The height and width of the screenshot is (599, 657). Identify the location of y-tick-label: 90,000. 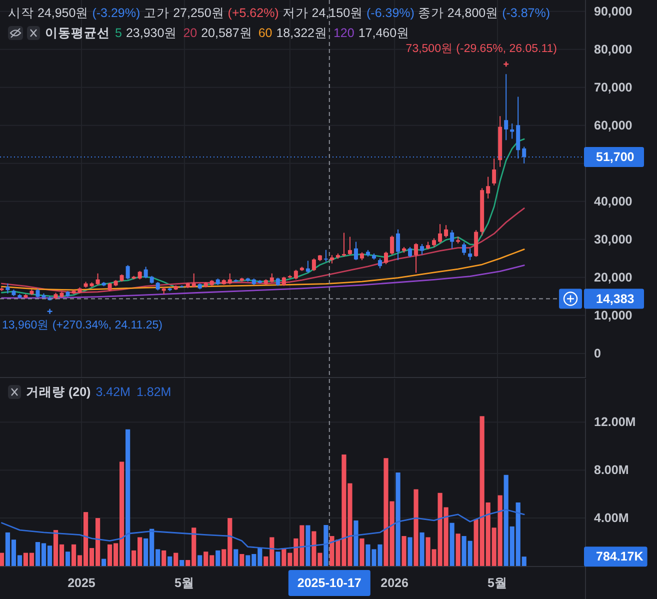
(613, 11).